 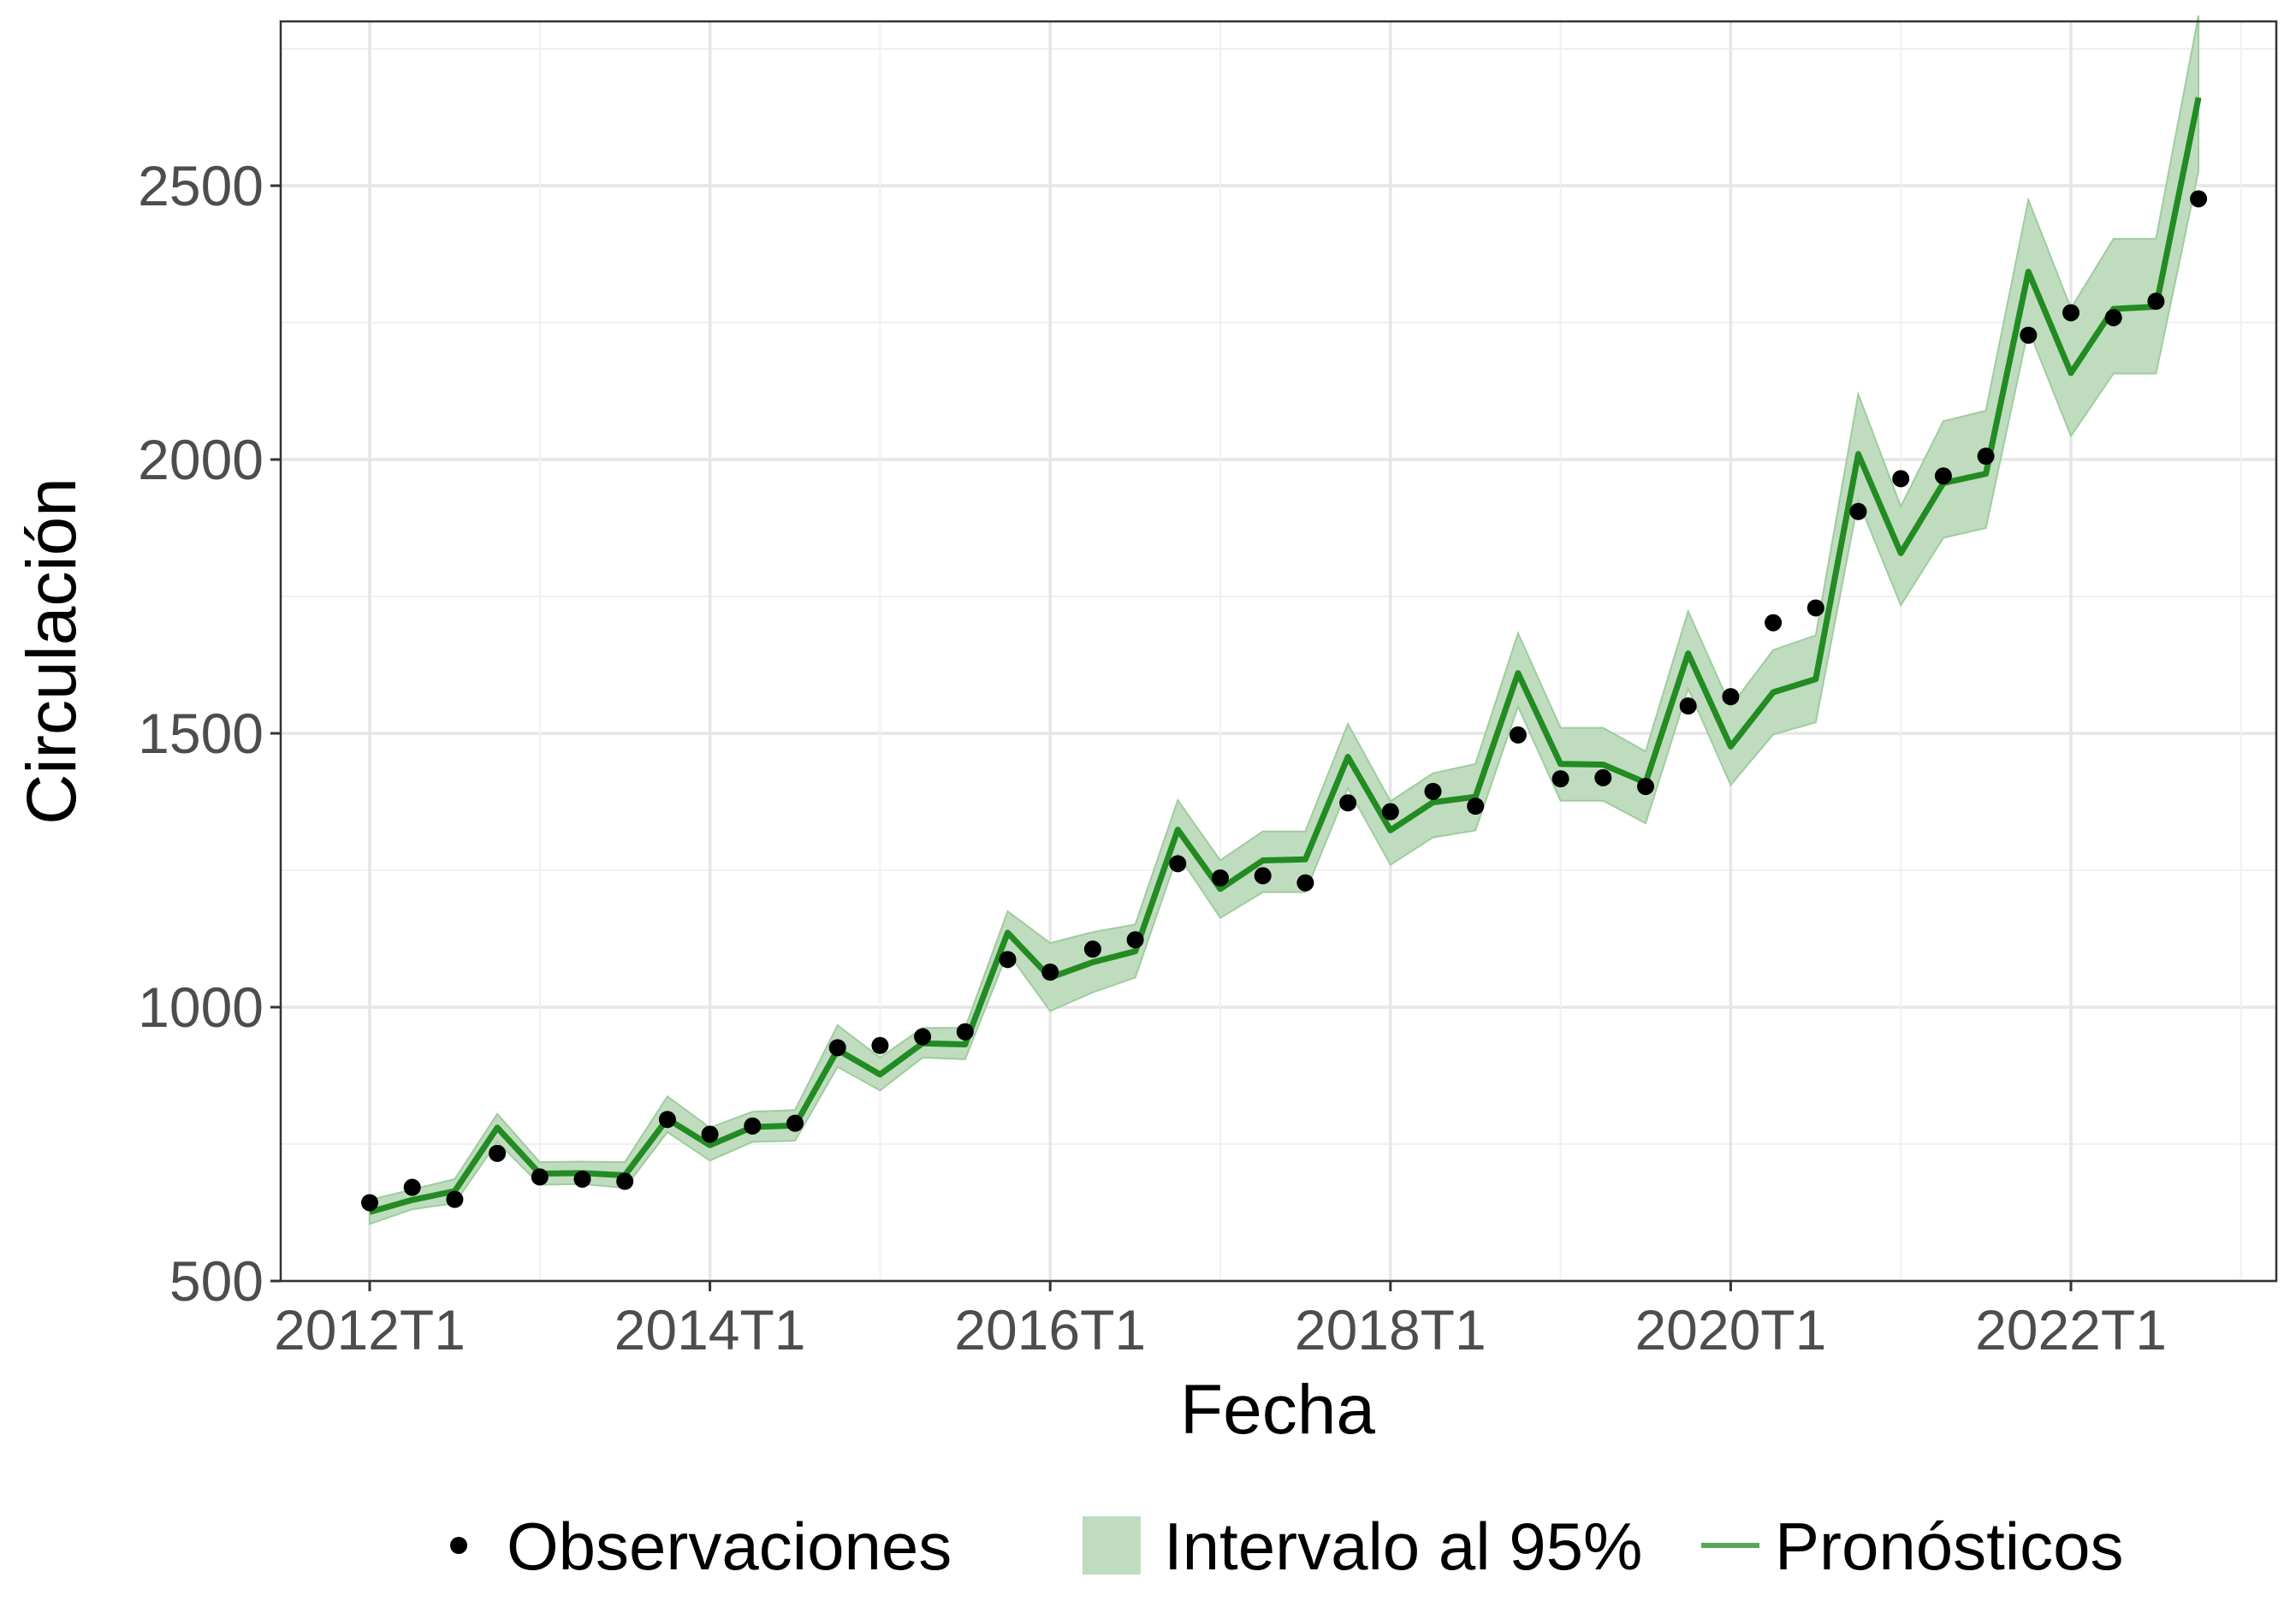 I want to click on legend-label-observaciones: Observaciones, so click(x=730, y=1546).